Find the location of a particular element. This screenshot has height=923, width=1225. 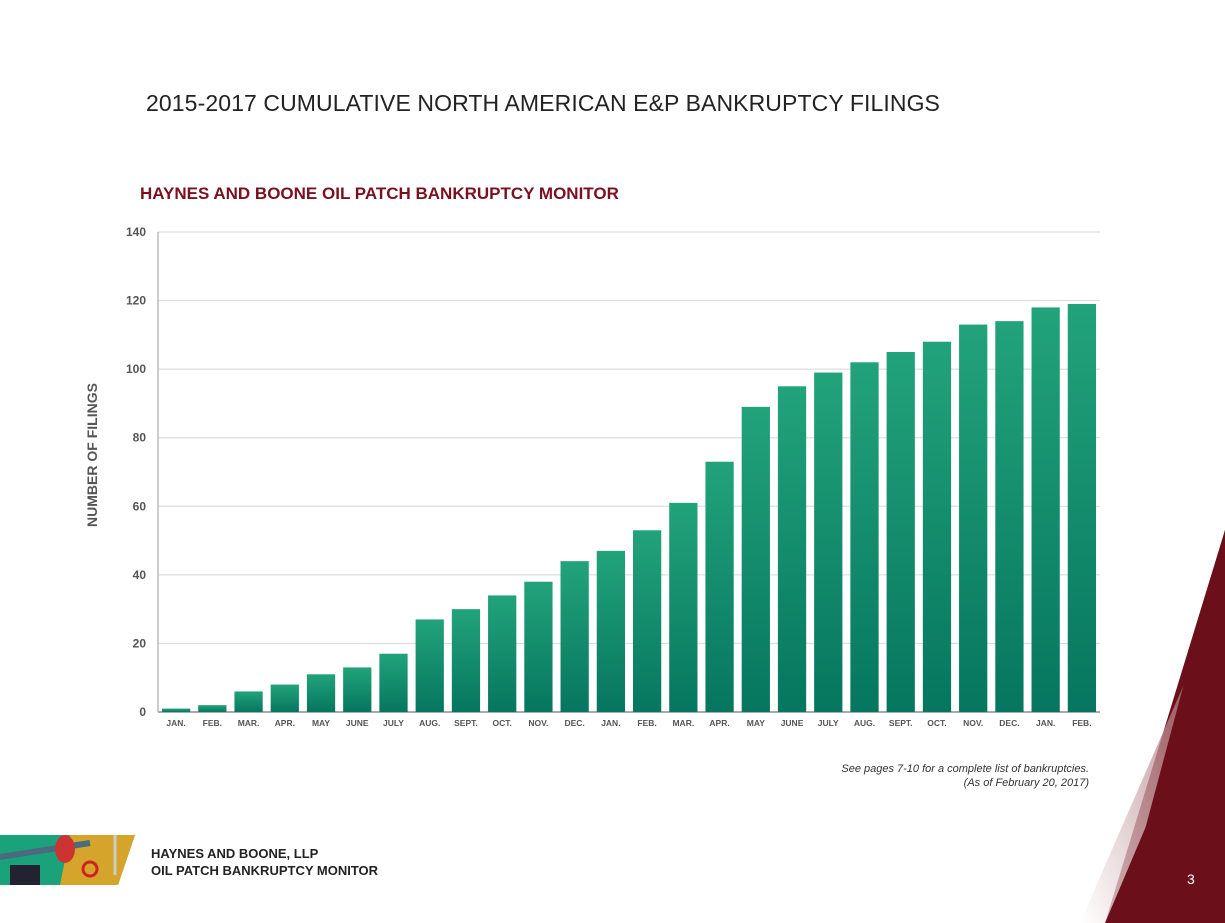

footer-firm: HAYNES AND BOONE, LLP is located at coordinates (235, 853).